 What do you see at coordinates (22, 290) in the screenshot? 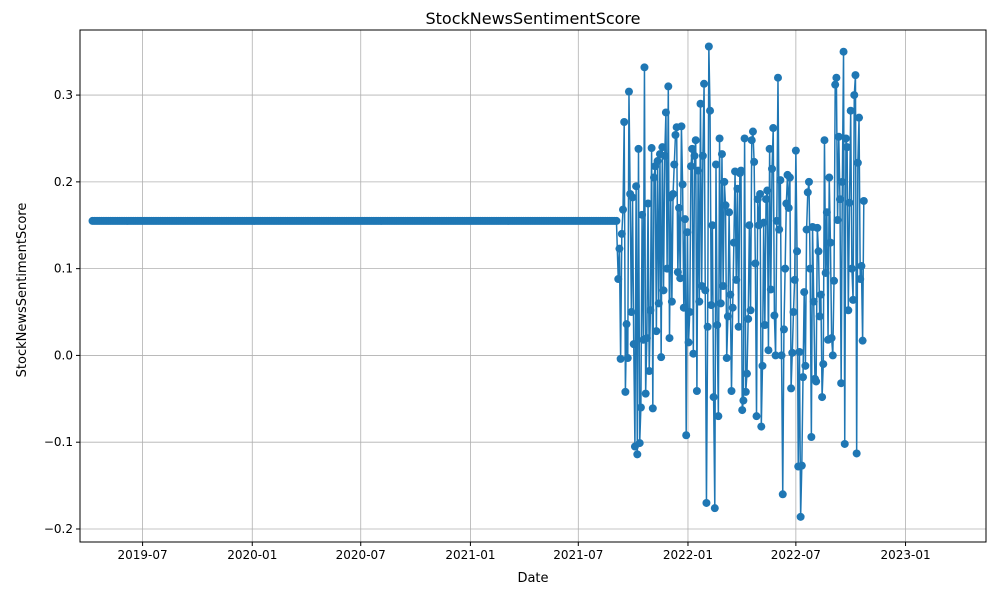
I see `y-axis-title: StockNewsSentimentScore` at bounding box center [22, 290].